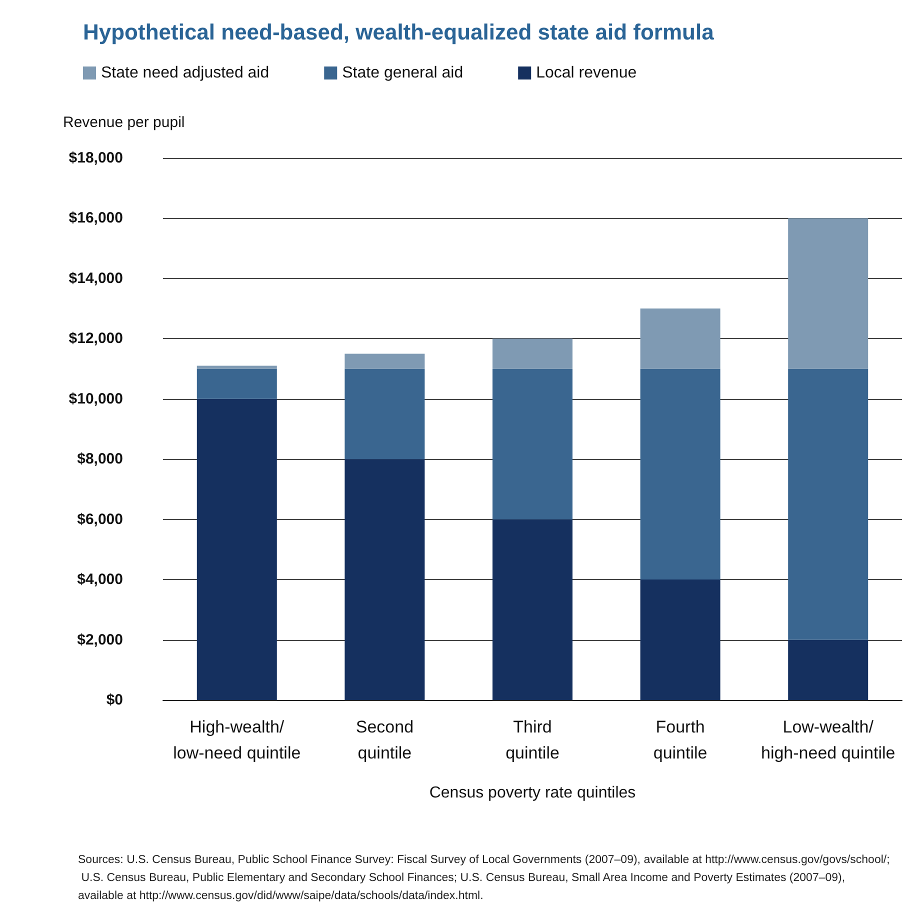 The height and width of the screenshot is (923, 920). What do you see at coordinates (100, 519) in the screenshot?
I see `y-tick-label: $6,000` at bounding box center [100, 519].